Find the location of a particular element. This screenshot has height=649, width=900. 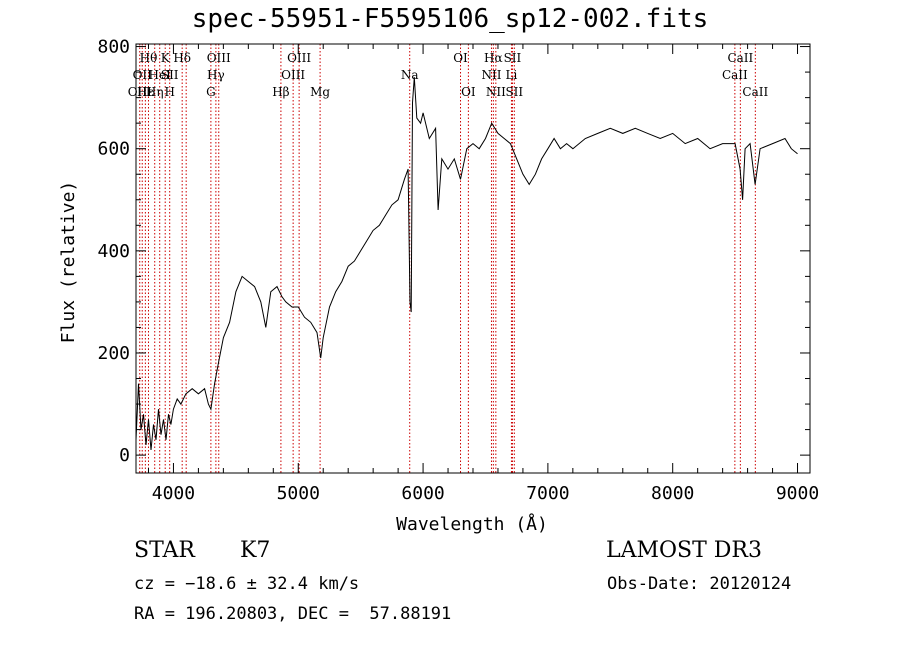

line-marker-label: G is located at coordinates (211, 92).